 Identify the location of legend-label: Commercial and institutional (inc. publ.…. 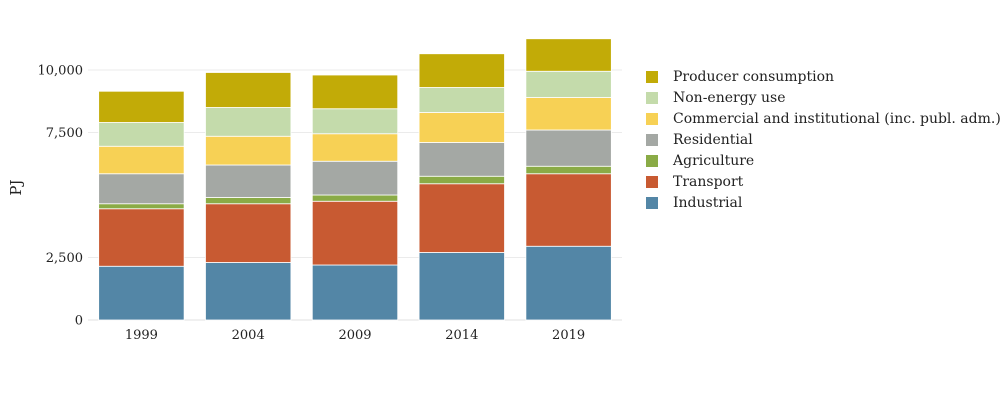
(836, 118).